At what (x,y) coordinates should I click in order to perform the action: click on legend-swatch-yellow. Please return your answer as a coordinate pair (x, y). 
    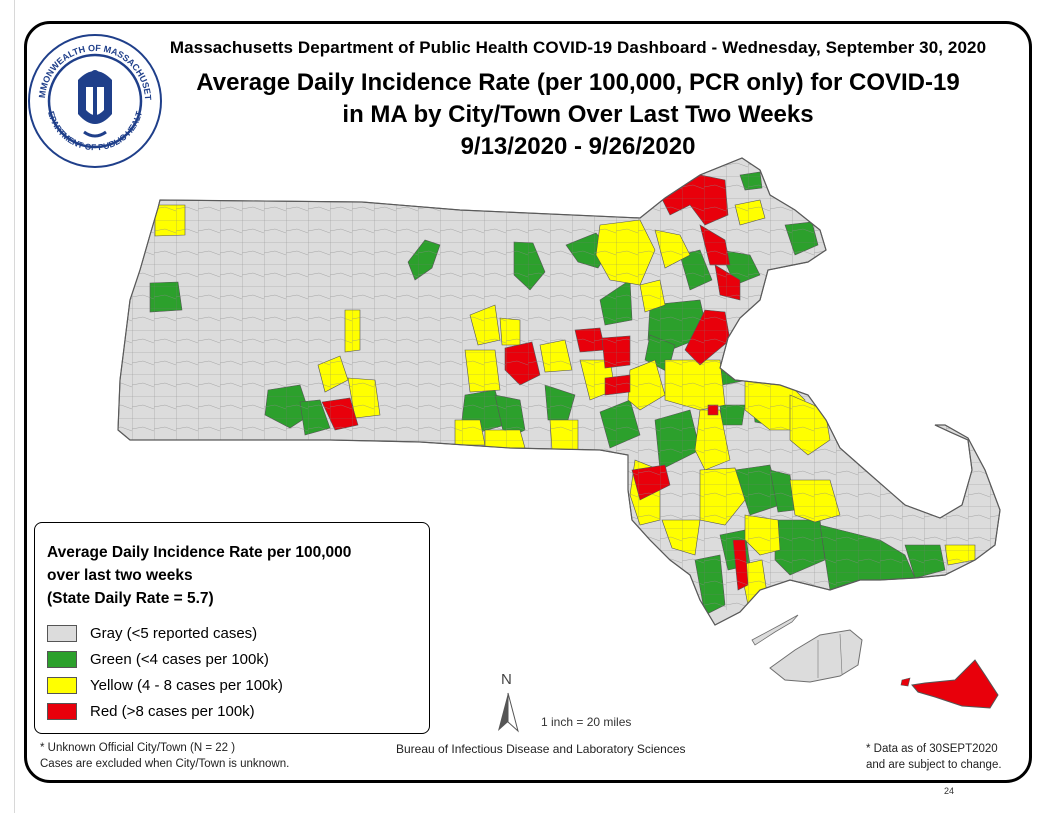
    Looking at the image, I should click on (62, 685).